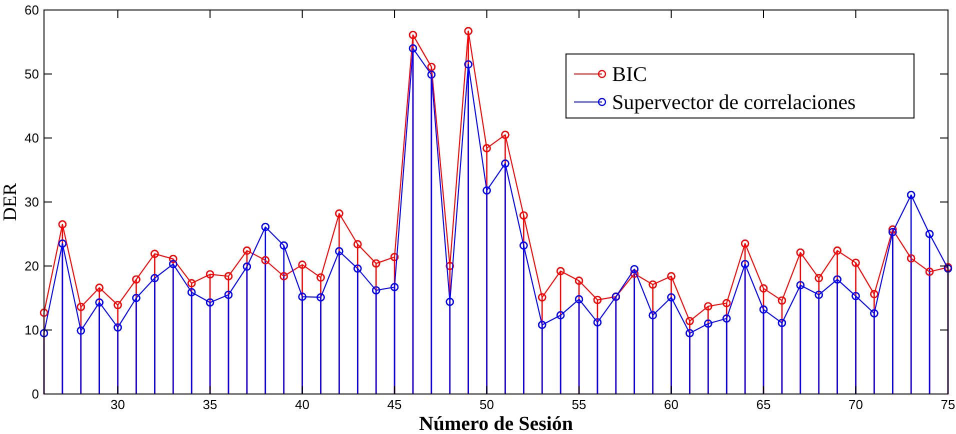  I want to click on y-tick-label: 10, so click(31, 330).